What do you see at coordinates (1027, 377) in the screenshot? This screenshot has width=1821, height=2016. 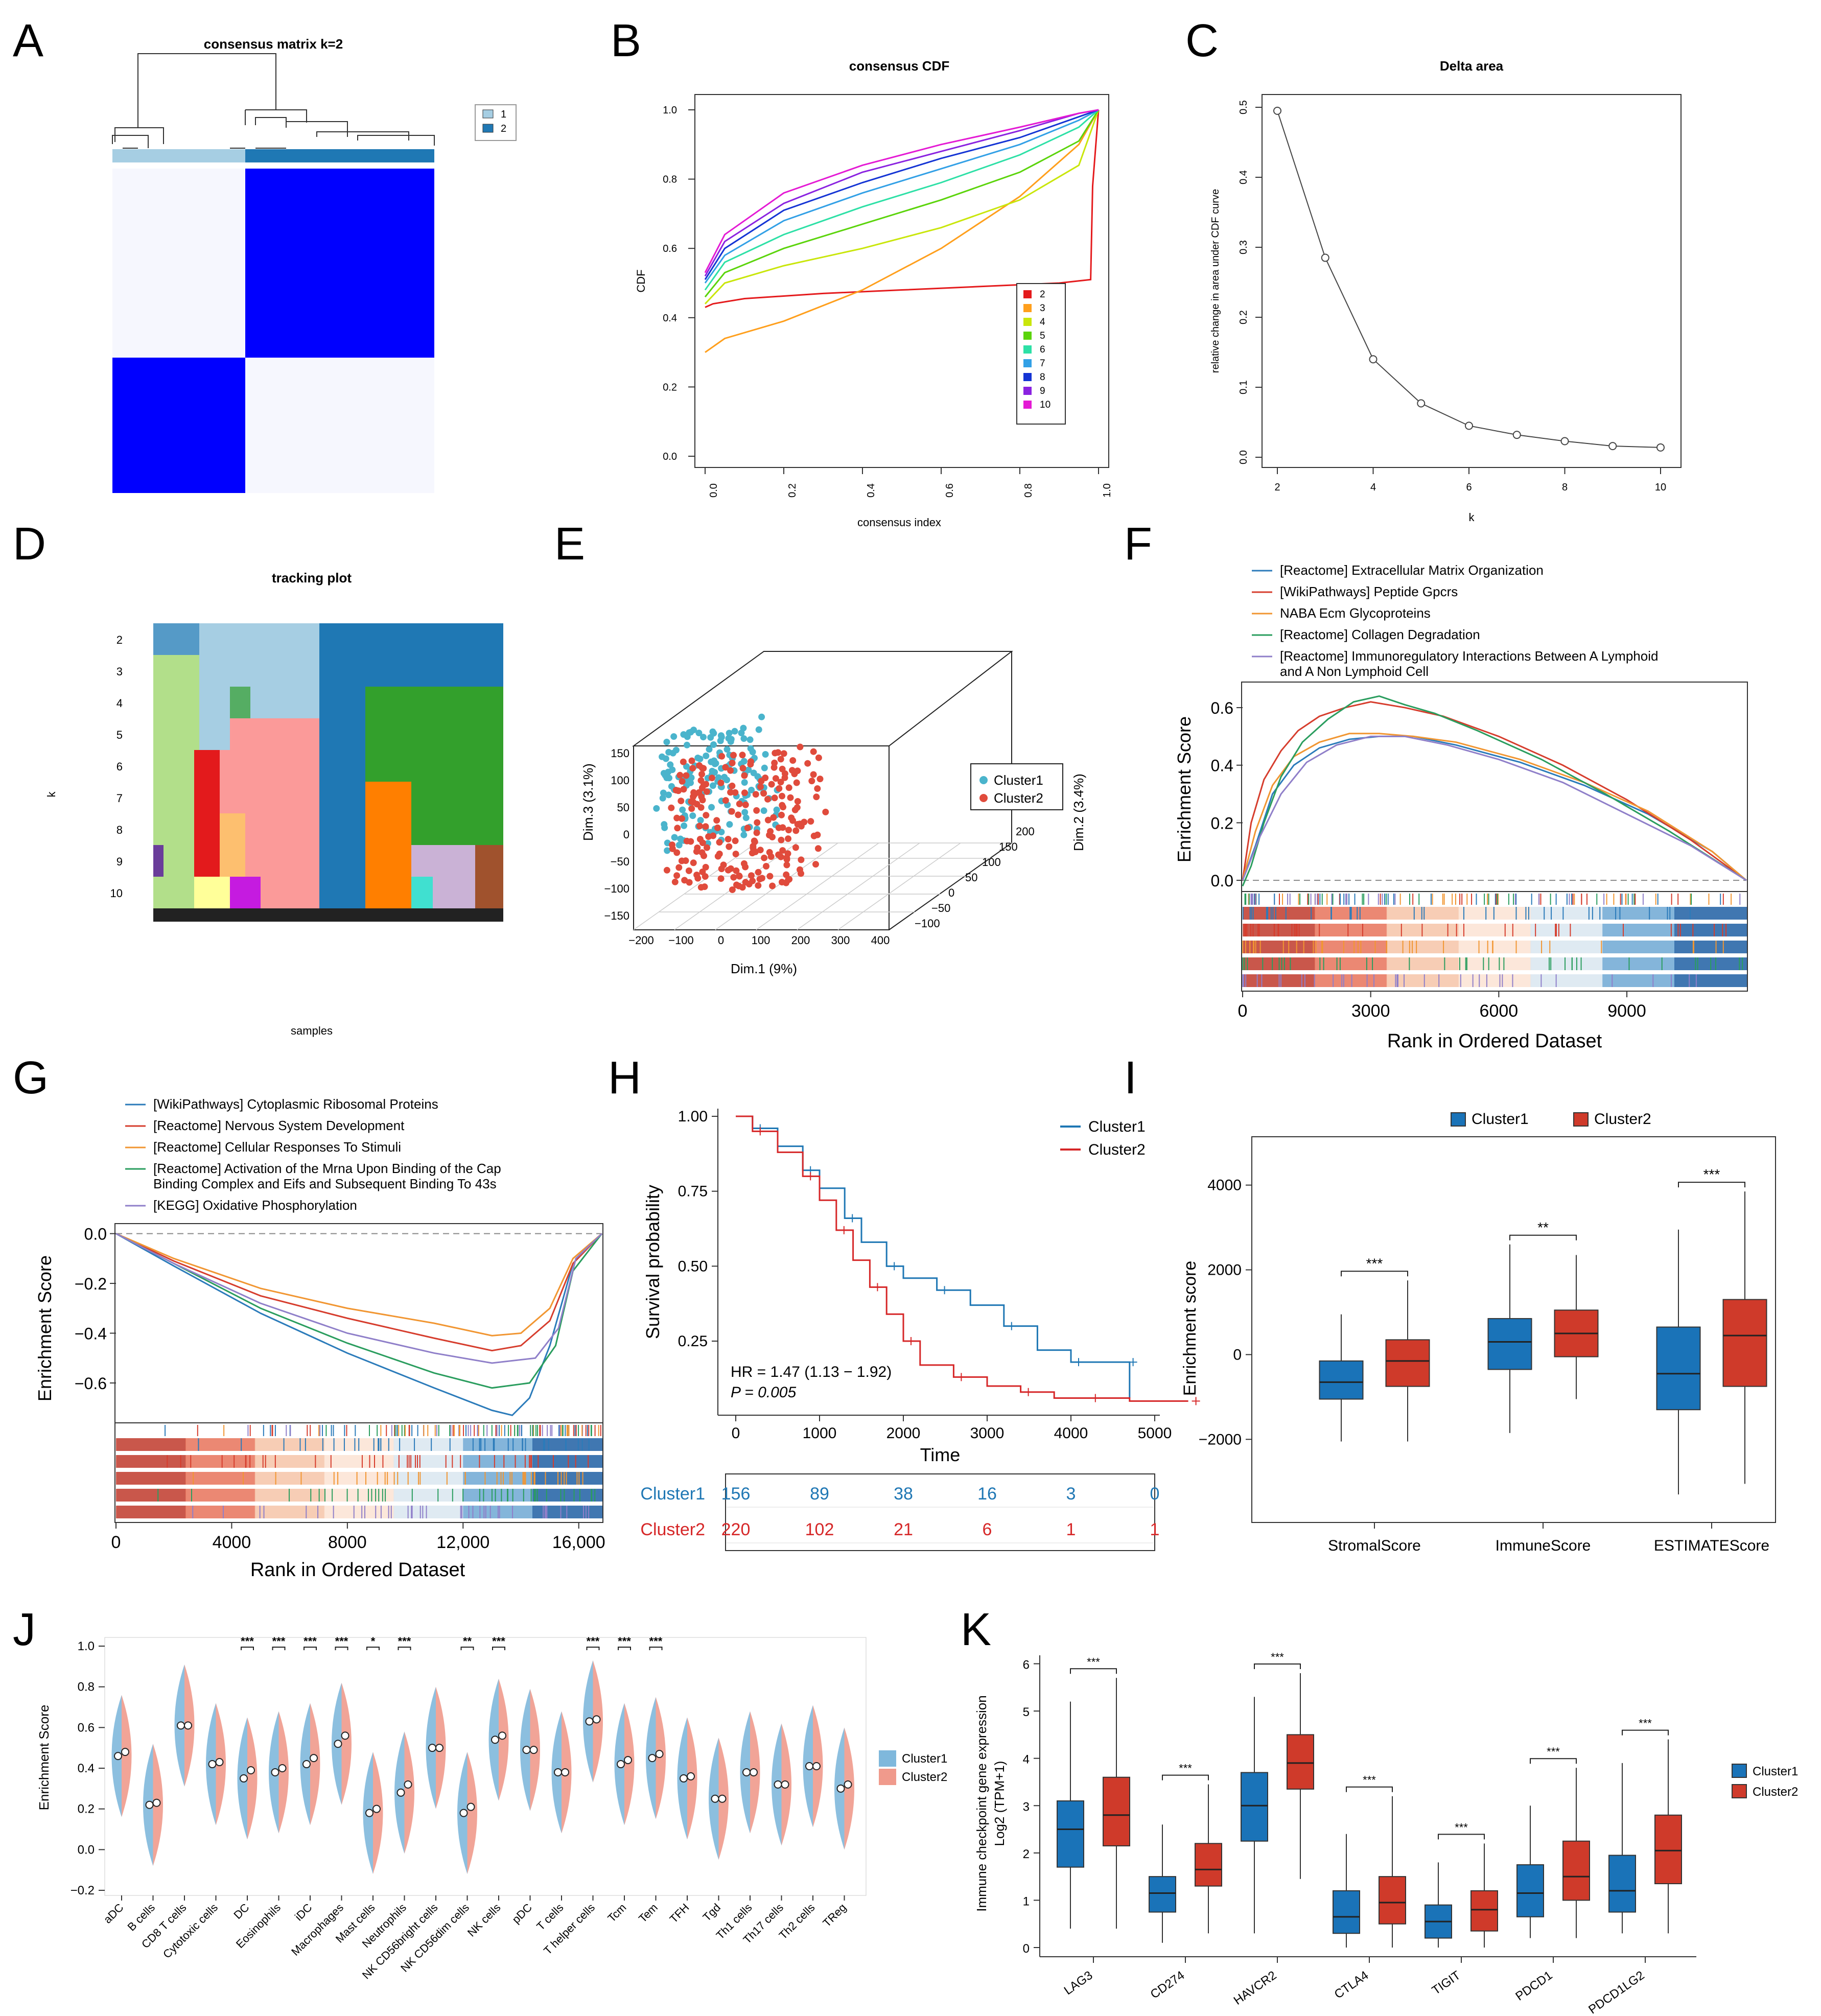 I see `panel-b-legend-swatch` at bounding box center [1027, 377].